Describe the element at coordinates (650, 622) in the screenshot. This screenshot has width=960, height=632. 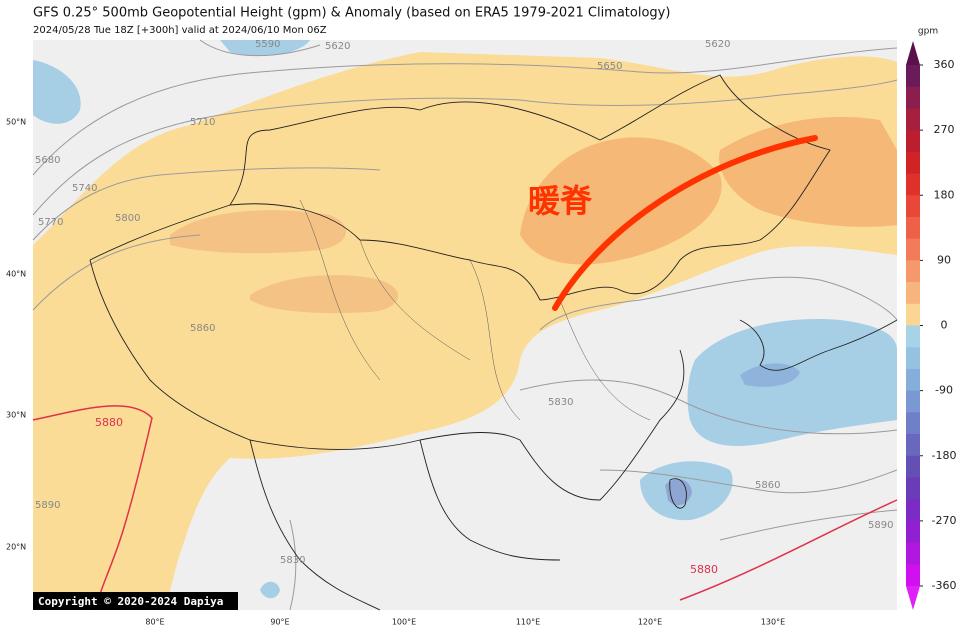
I see `lon-label: 120°E` at that location.